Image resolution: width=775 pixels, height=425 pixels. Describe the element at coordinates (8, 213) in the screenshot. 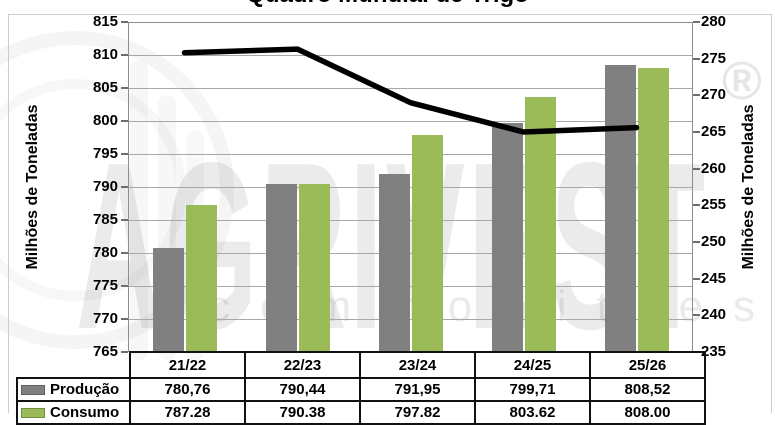

I see `chart-frame-left` at that location.